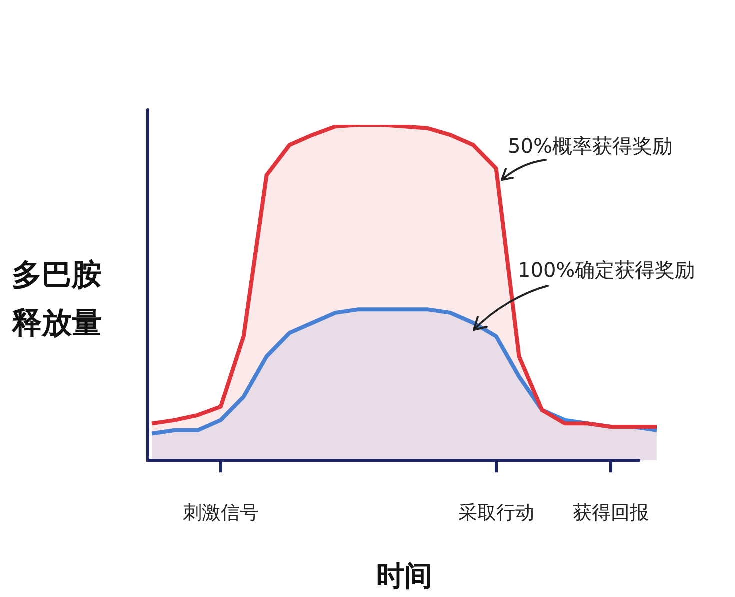 The image size is (735, 597). I want to click on annotation: 100%确定获得奖励, so click(607, 270).